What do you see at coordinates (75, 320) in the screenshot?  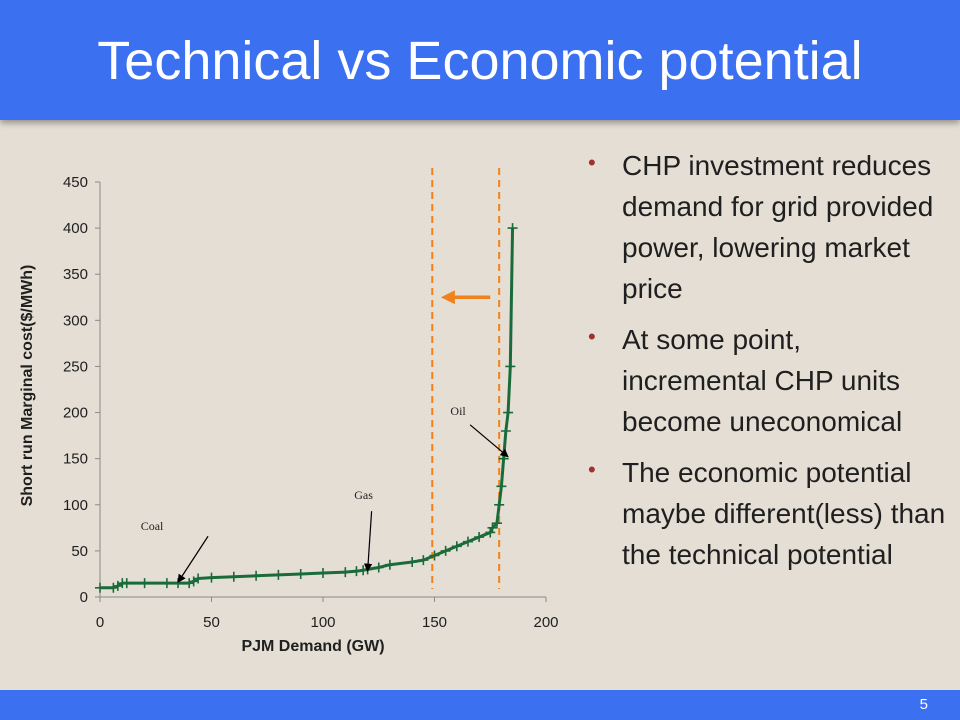 I see `y-tick-label: 300` at bounding box center [75, 320].